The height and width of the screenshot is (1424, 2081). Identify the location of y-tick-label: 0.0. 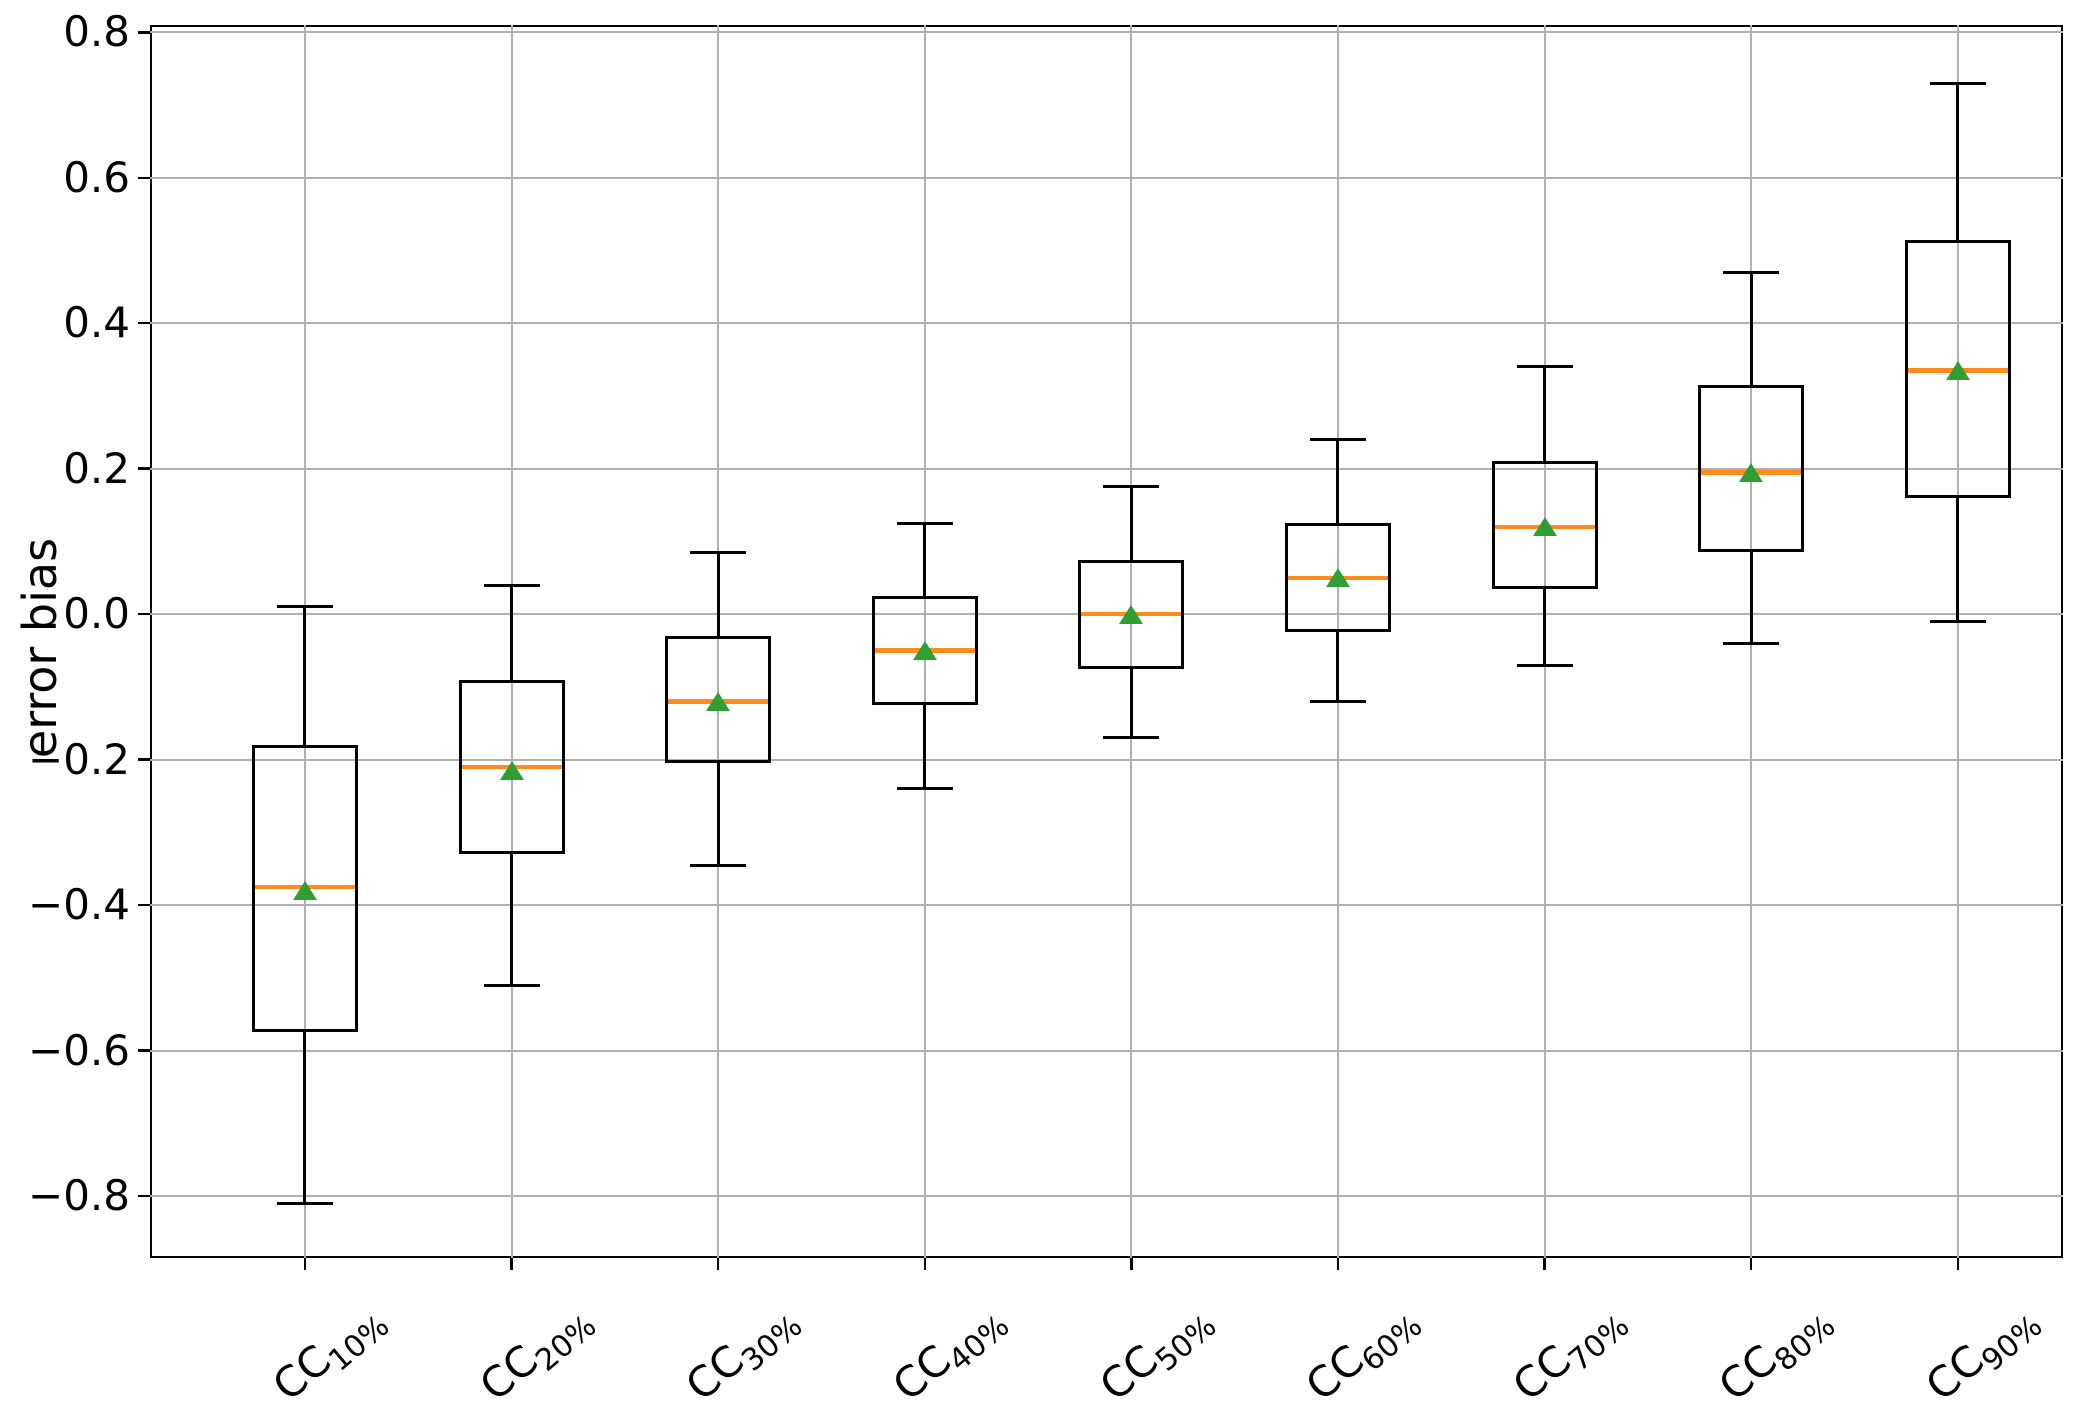
(96, 614).